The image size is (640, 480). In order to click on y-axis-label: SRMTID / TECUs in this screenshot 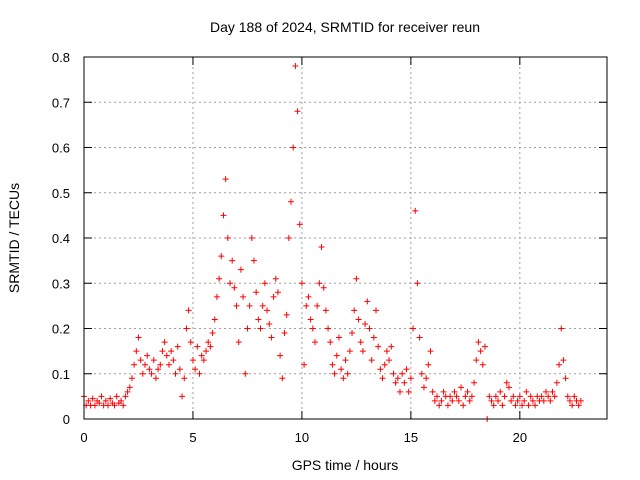, I will do `click(14, 238)`.